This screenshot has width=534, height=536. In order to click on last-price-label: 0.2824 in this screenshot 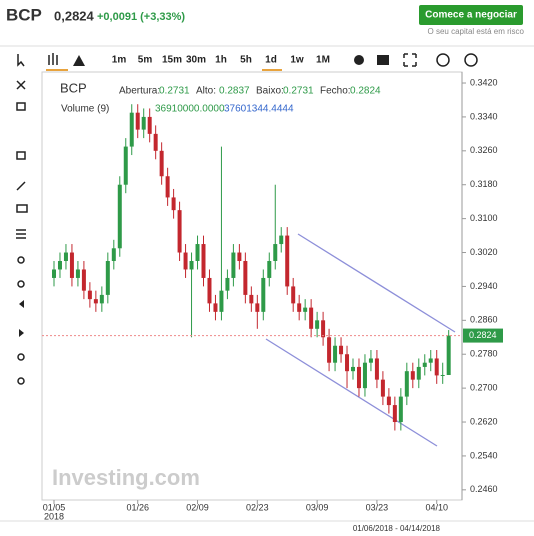, I will do `click(483, 335)`.